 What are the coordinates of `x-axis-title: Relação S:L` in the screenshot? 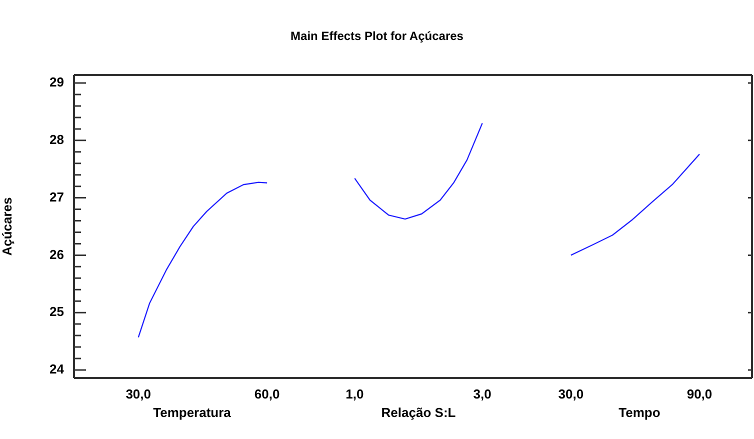 It's located at (418, 412).